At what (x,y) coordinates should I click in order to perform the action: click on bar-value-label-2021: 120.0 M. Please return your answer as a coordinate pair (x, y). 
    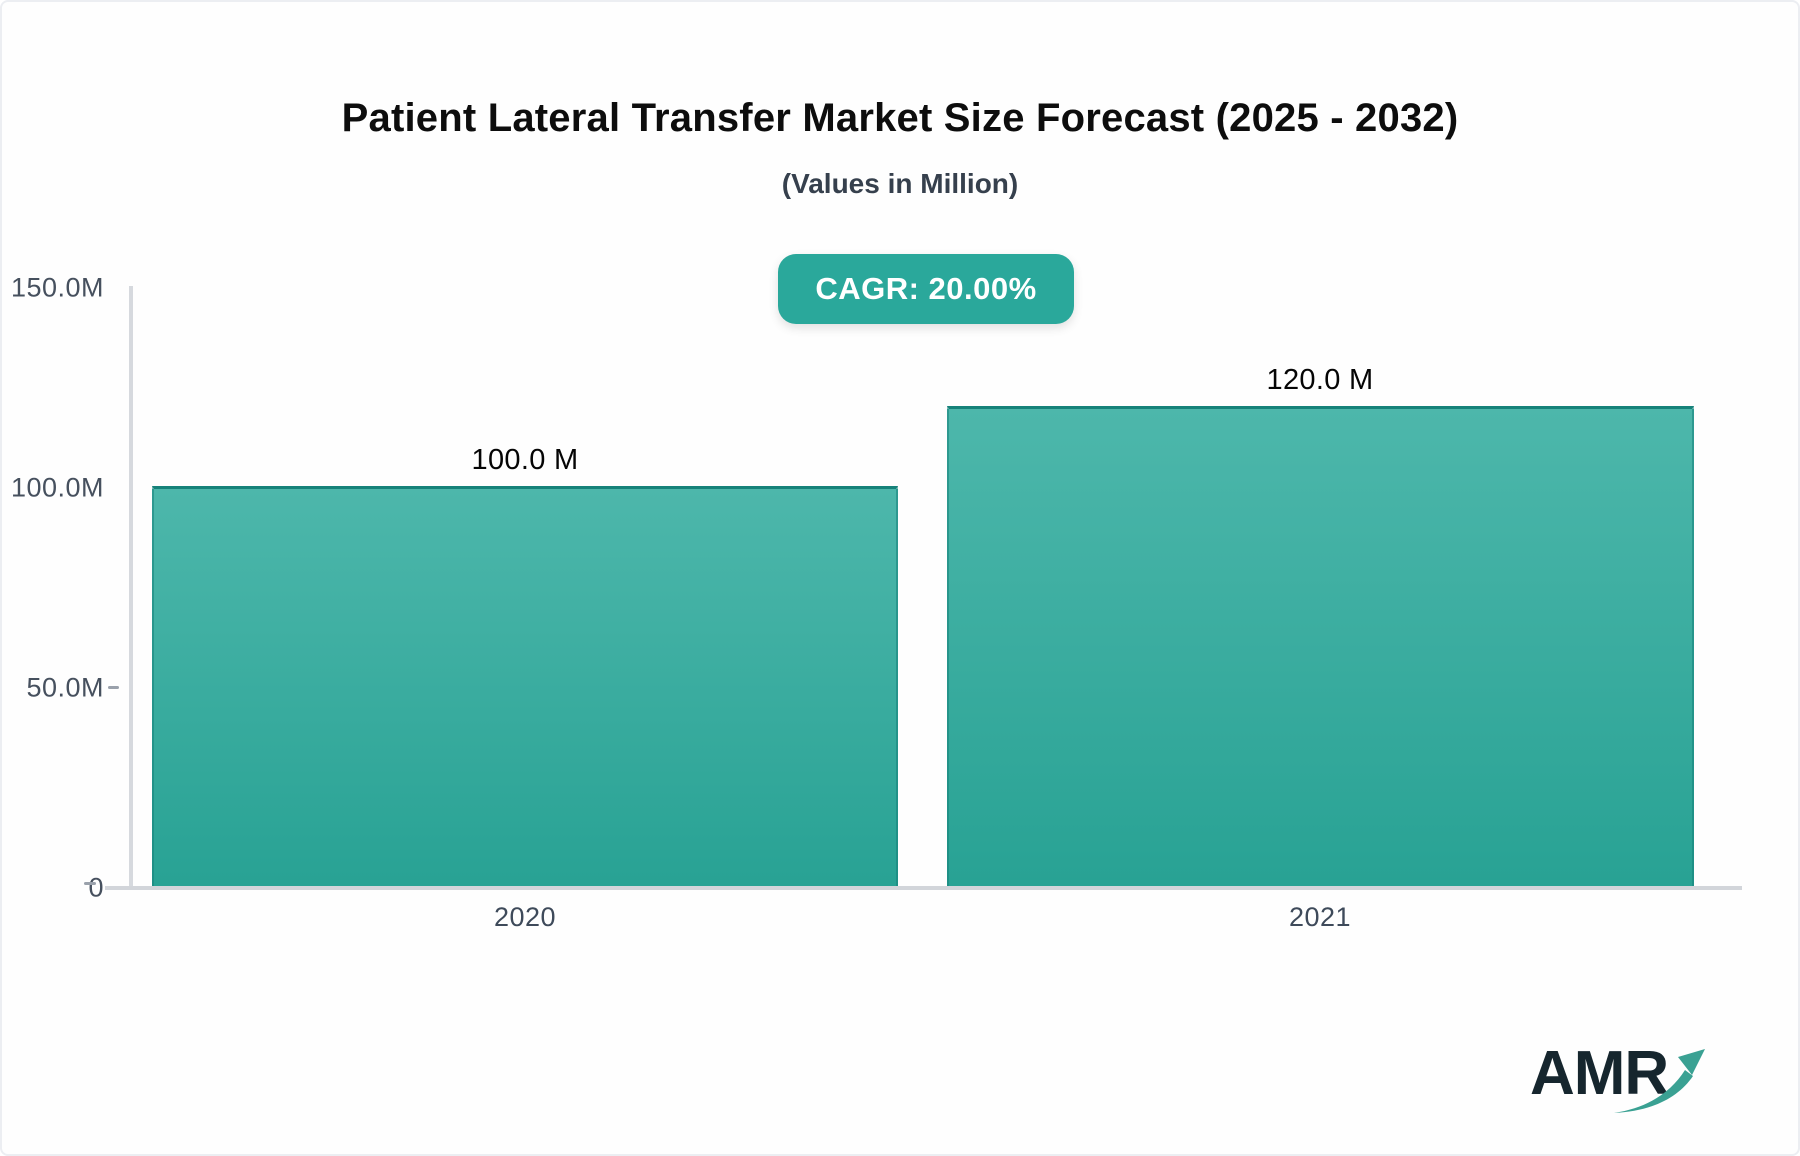
    Looking at the image, I should click on (1320, 380).